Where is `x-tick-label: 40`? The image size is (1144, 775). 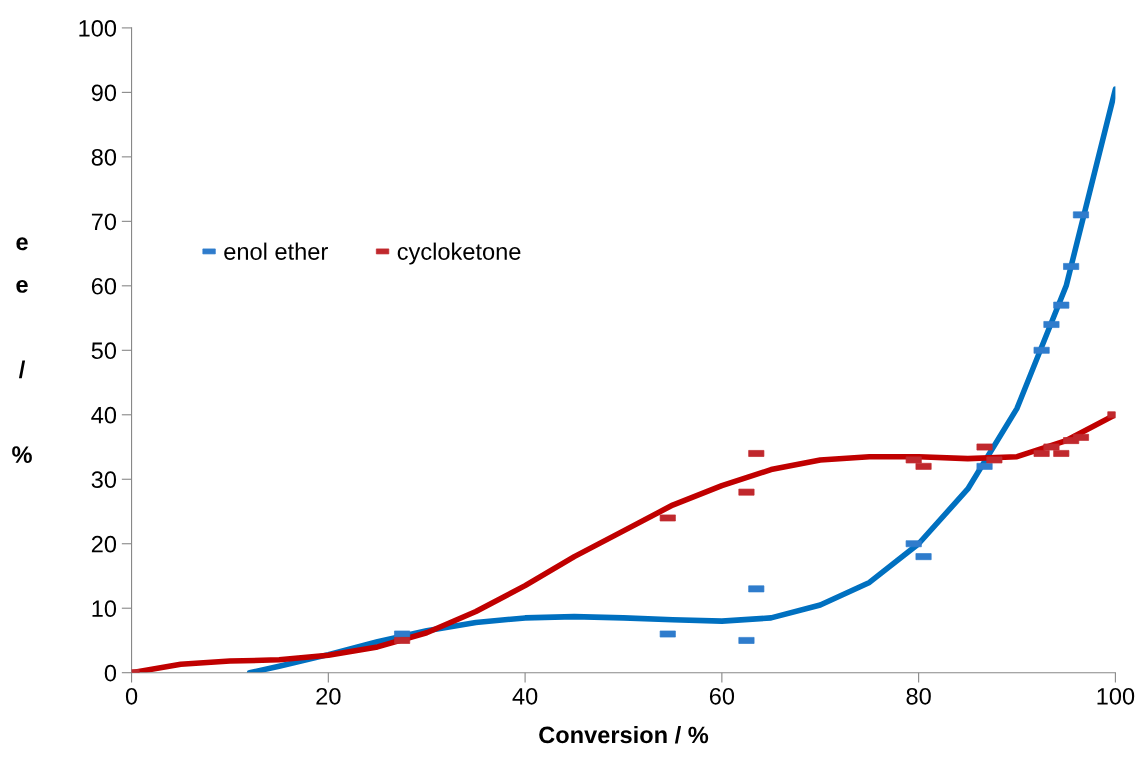 x-tick-label: 40 is located at coordinates (525, 696).